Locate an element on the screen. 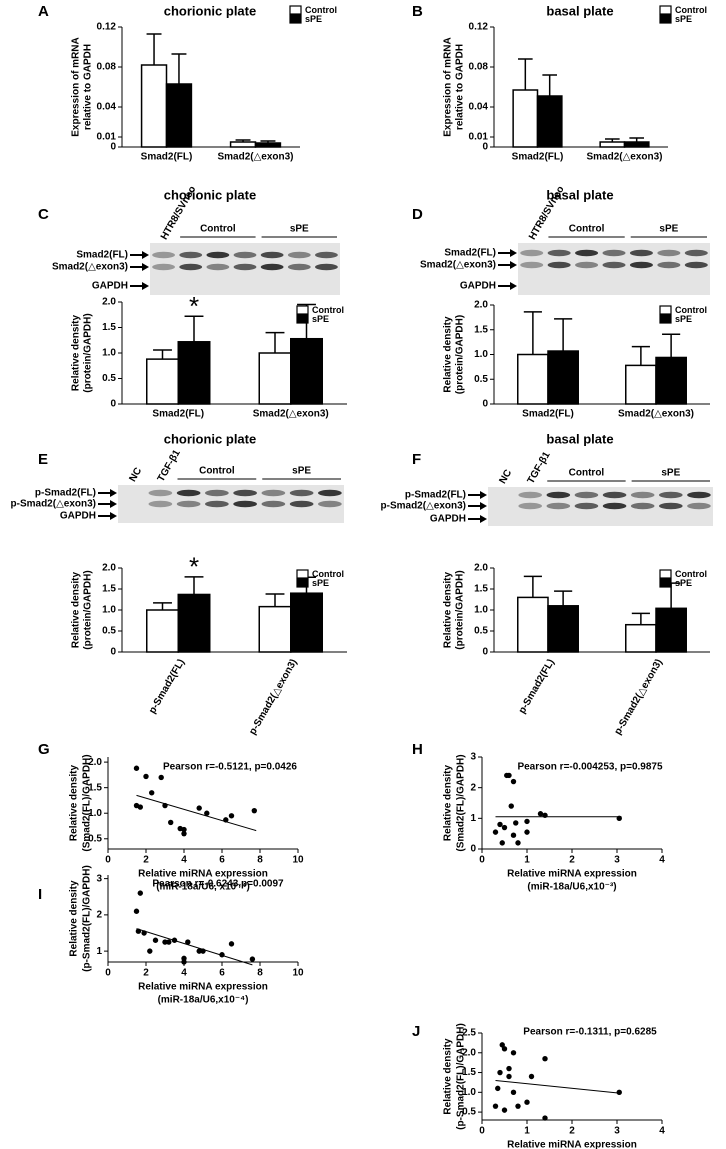 The height and width of the screenshot is (1149, 726). blot-group-label: Control is located at coordinates (587, 229).